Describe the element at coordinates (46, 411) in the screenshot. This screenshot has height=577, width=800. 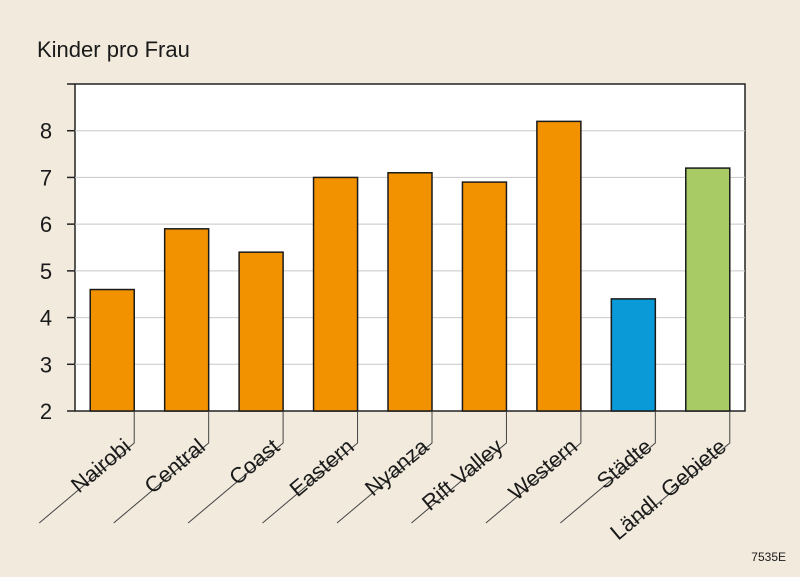
I see `y-tick-label: 2` at that location.